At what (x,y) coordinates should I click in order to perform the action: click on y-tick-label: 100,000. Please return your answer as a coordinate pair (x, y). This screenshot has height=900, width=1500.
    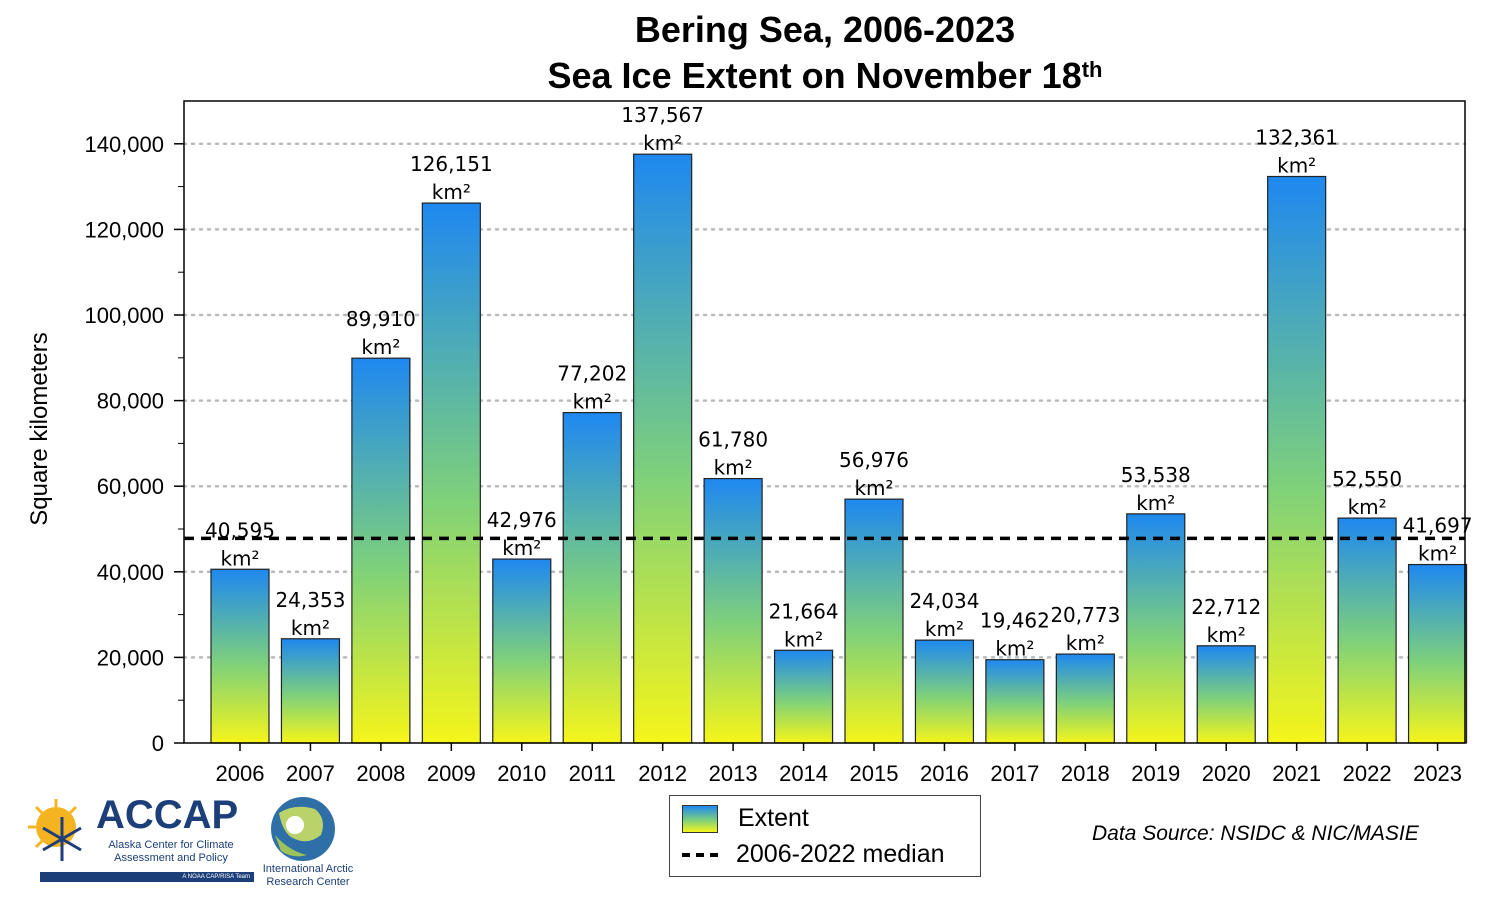
    Looking at the image, I should click on (124, 315).